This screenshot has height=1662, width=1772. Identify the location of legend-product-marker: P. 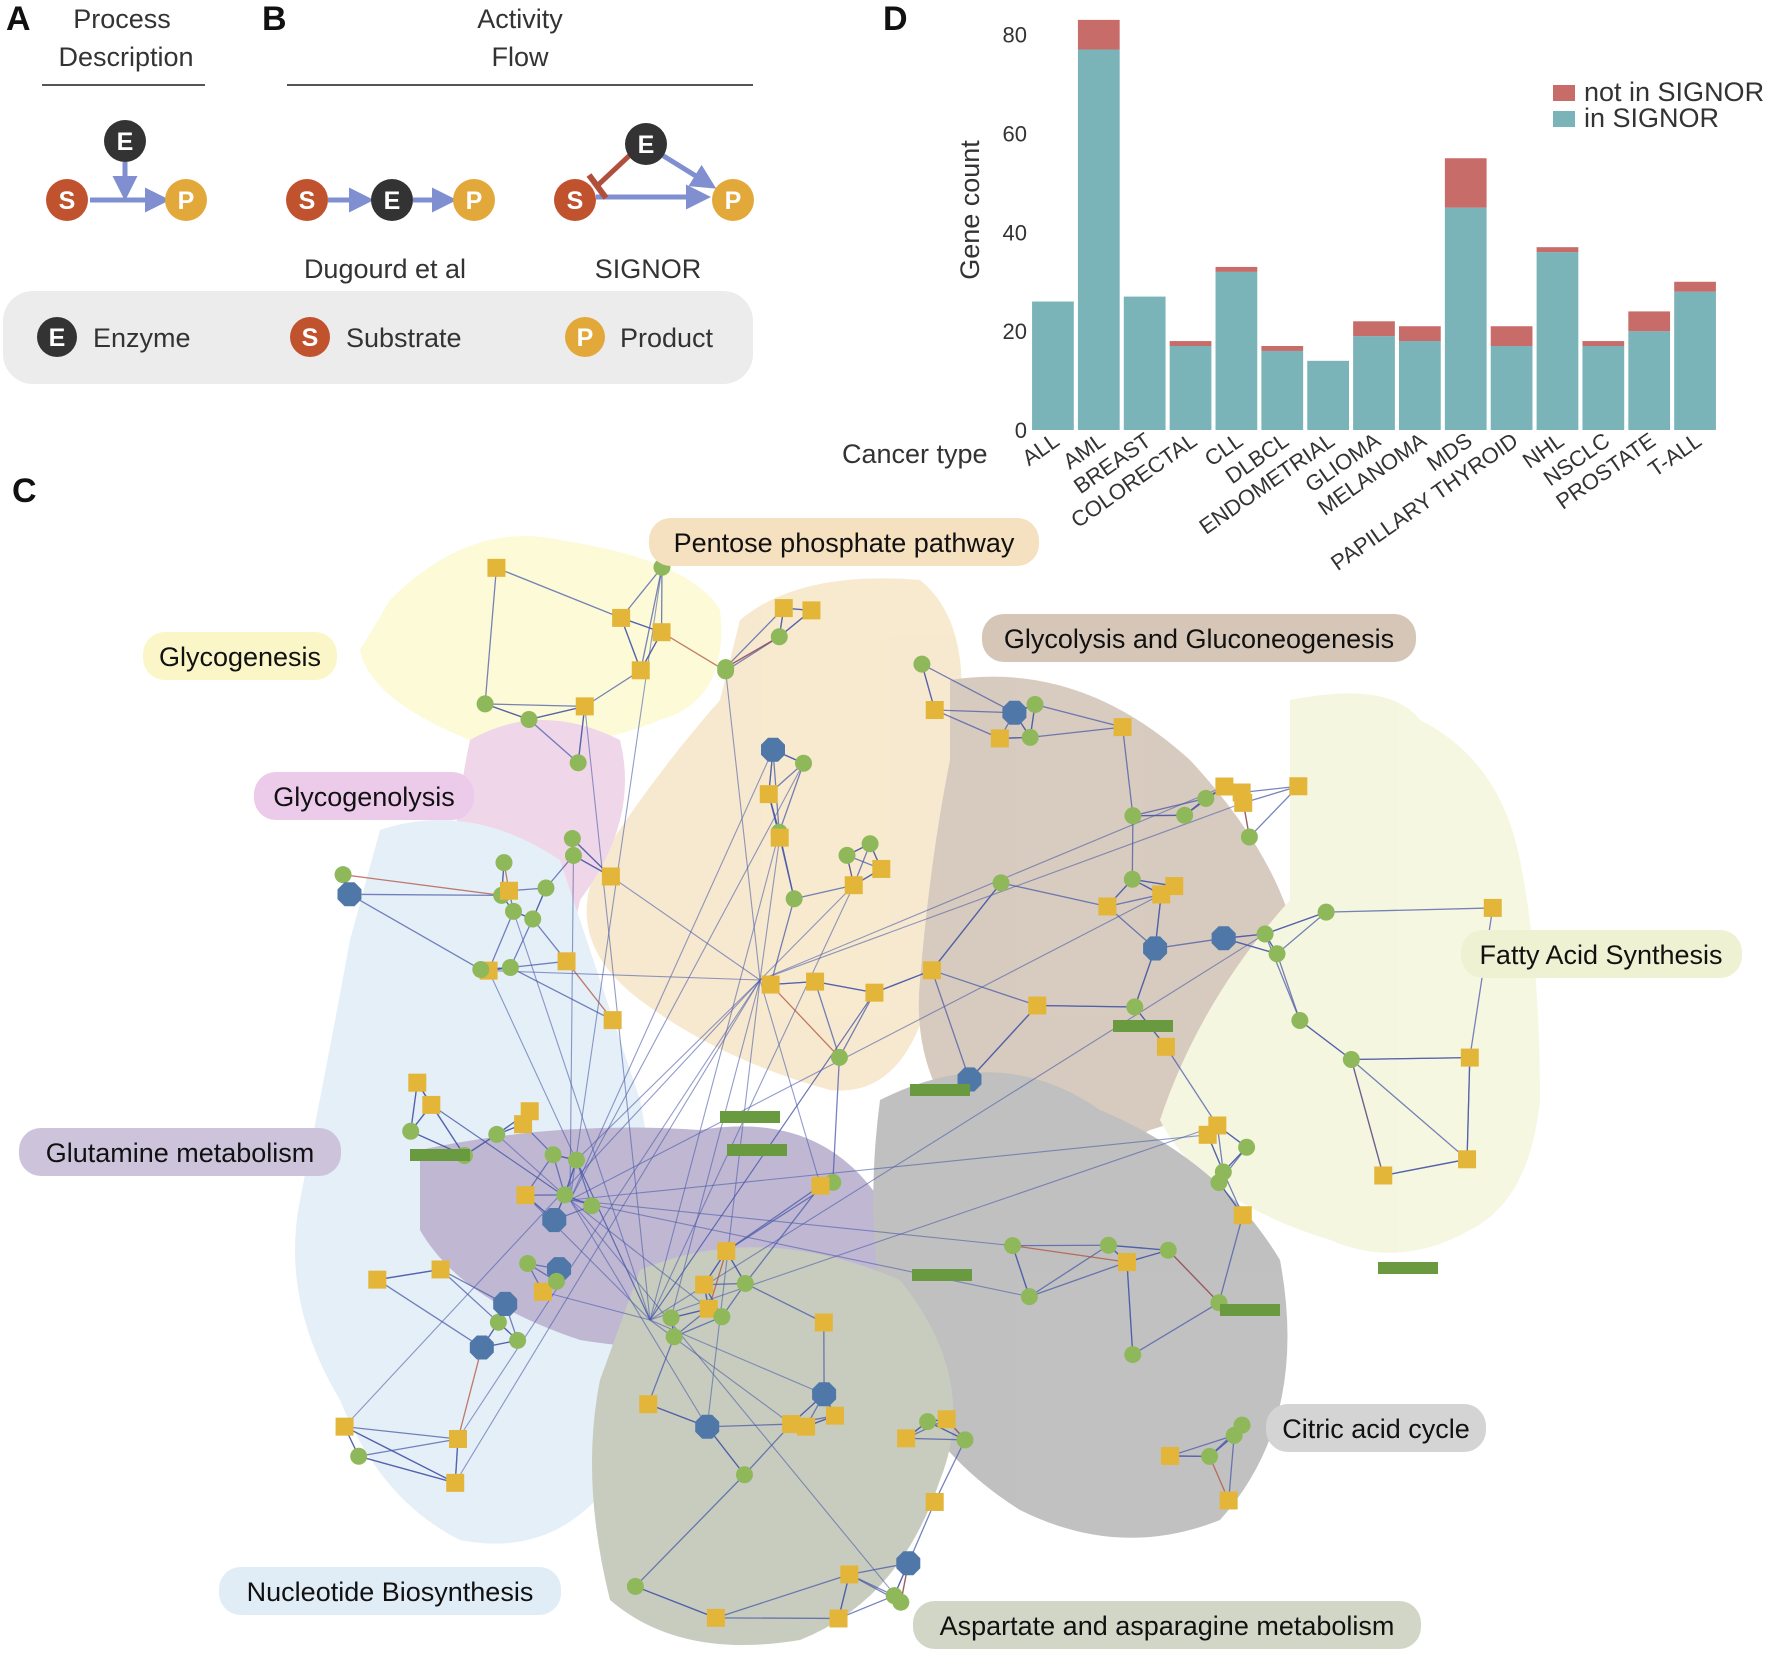
(585, 337).